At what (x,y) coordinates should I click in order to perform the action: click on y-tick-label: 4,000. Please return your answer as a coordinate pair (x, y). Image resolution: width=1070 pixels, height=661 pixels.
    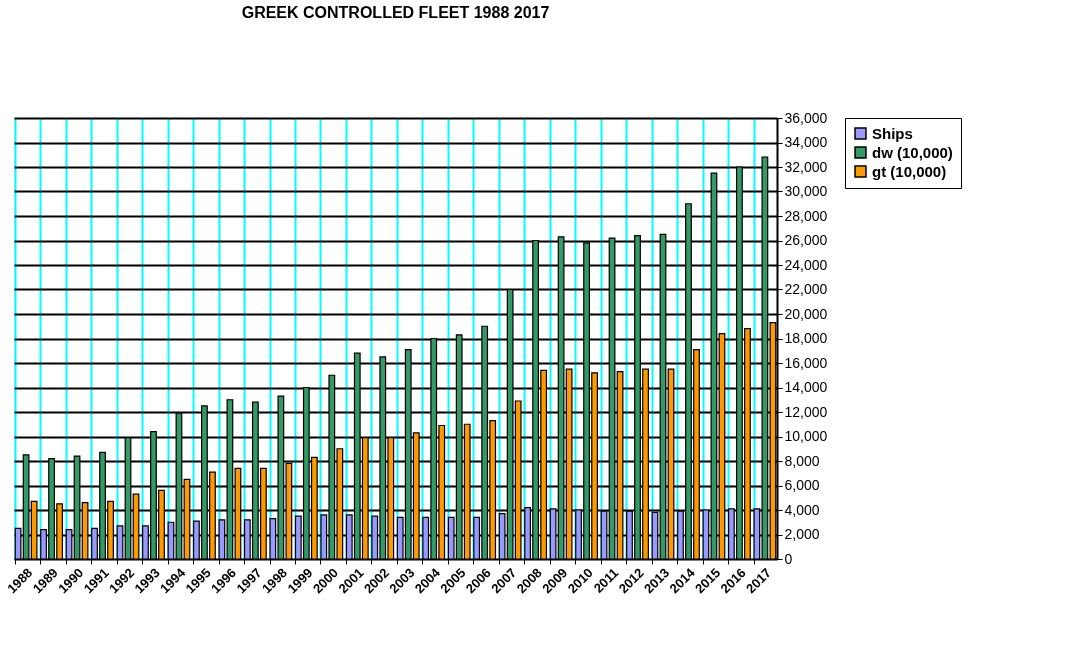
    Looking at the image, I should click on (802, 509).